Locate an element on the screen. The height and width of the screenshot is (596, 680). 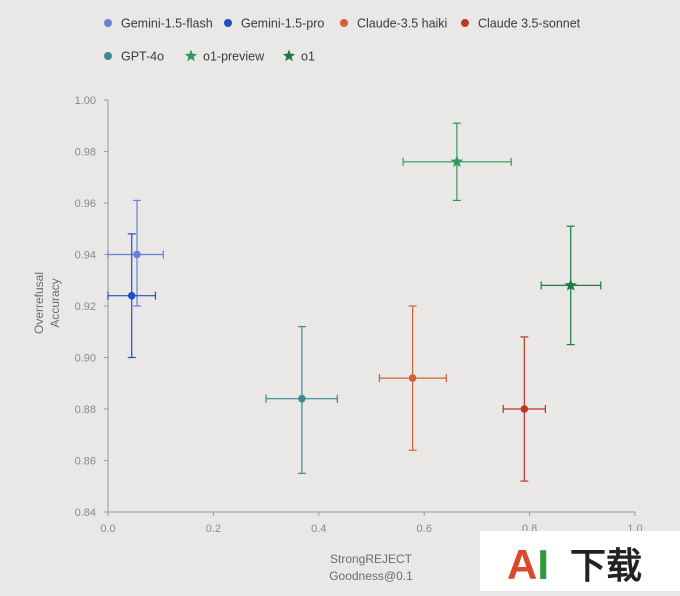
y-tick-label: 0.96 is located at coordinates (85, 204).